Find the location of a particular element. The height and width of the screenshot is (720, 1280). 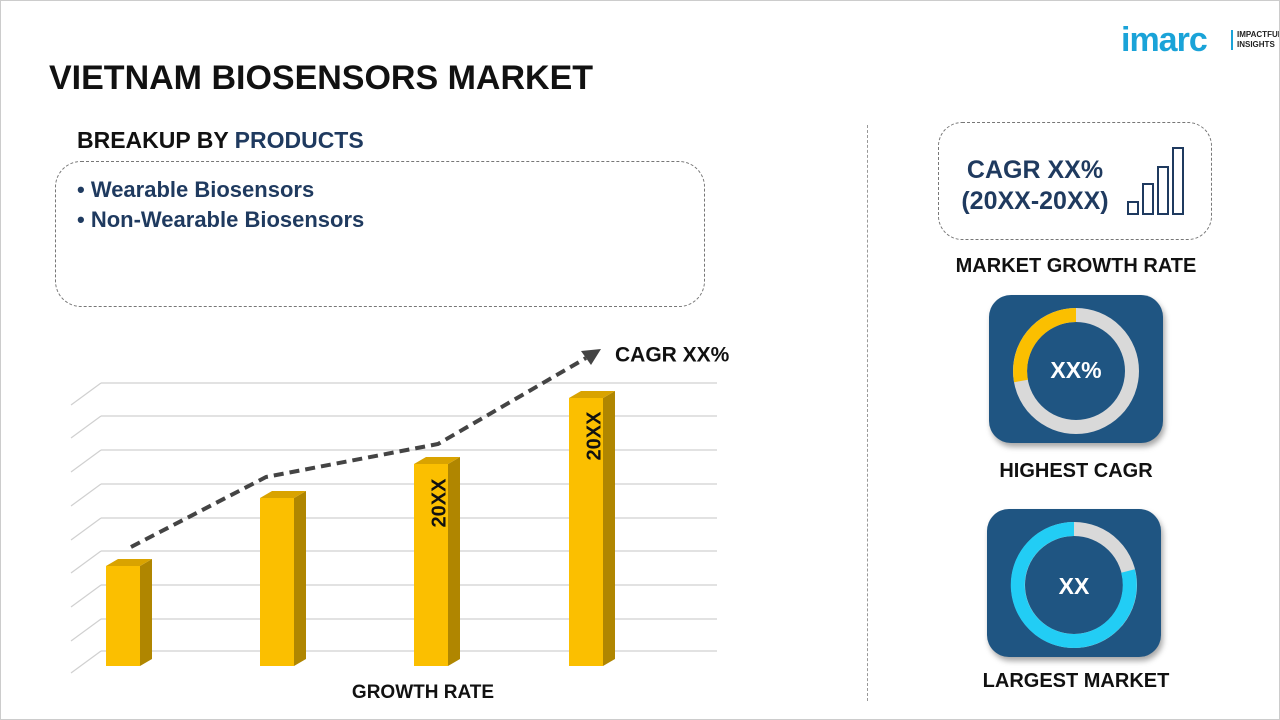

cagr-text: CAGR XX% (20XX-20XX) is located at coordinates (1035, 186).